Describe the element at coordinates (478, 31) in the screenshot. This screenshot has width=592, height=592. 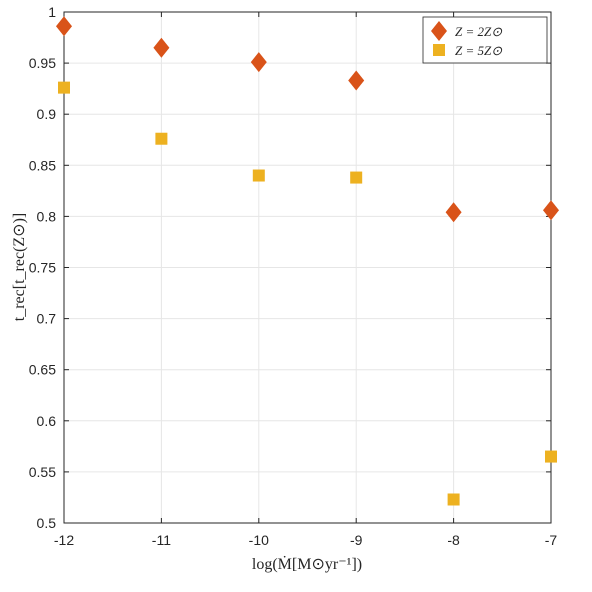
I see `legend-label: Z = 2Z⊙` at that location.